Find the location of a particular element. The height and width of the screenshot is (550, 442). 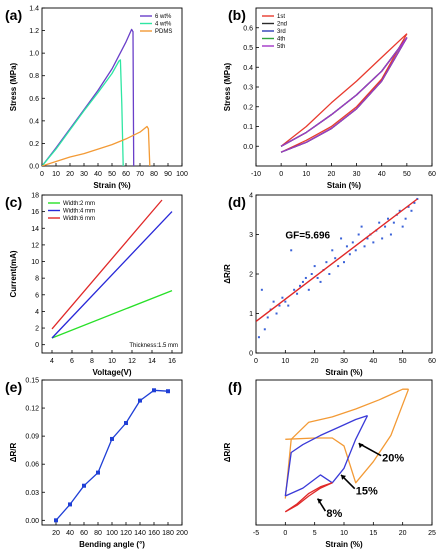

x-tick-label: 180 is located at coordinates (168, 533).